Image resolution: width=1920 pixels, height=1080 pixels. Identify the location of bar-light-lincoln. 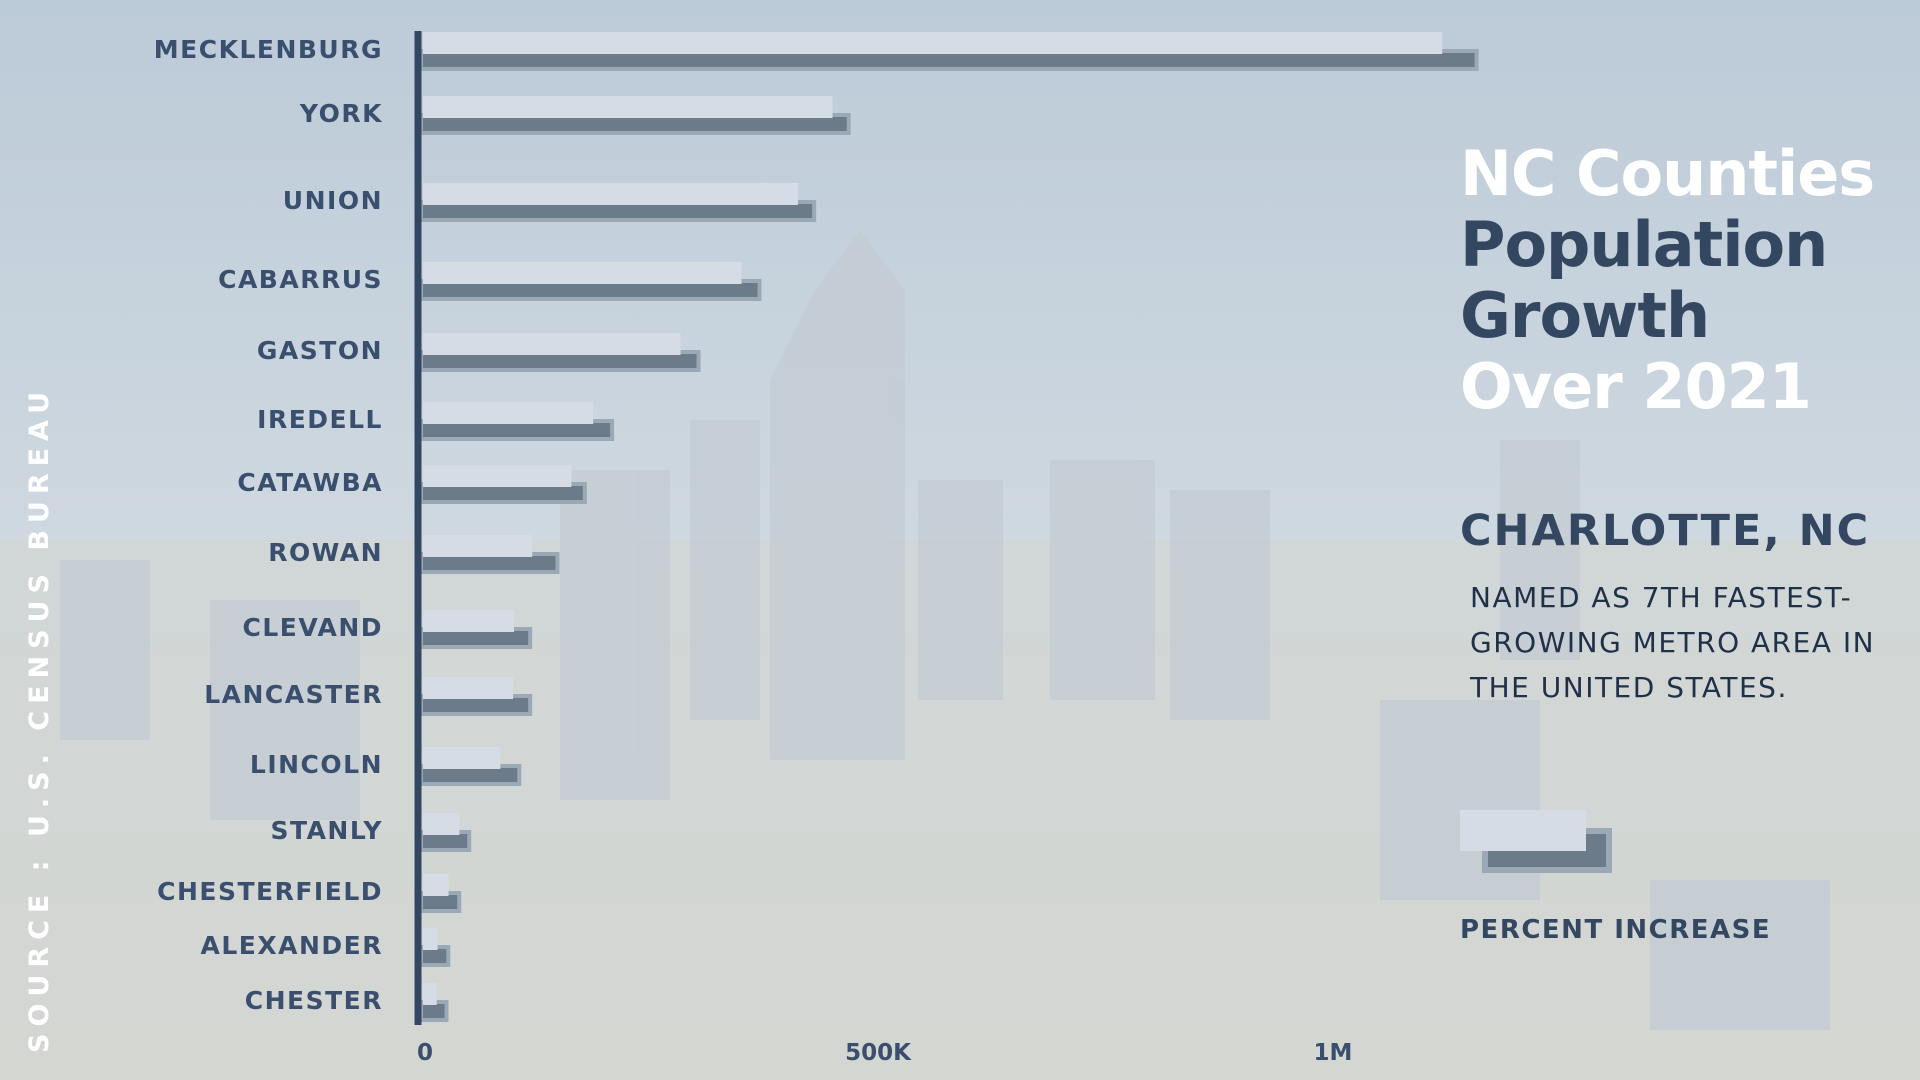
(462, 758).